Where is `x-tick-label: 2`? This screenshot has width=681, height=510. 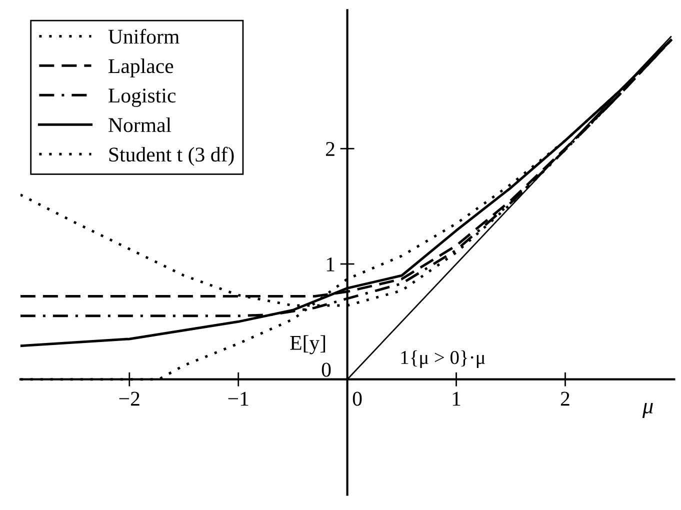 x-tick-label: 2 is located at coordinates (565, 399).